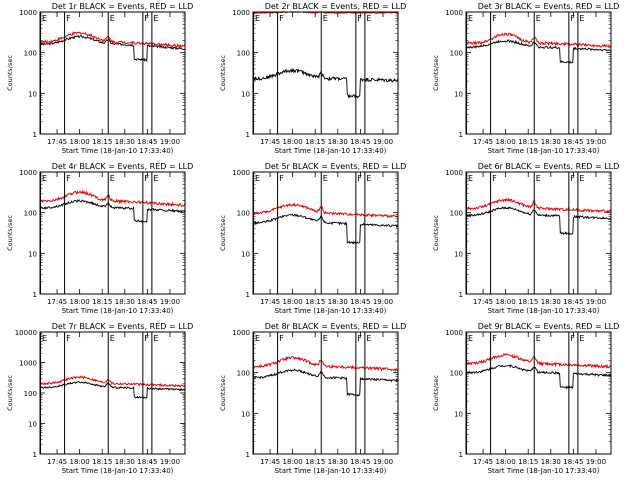  What do you see at coordinates (123, 166) in the screenshot?
I see `chart-title: Det 4r BLACK = Events, RED = LLD` at bounding box center [123, 166].